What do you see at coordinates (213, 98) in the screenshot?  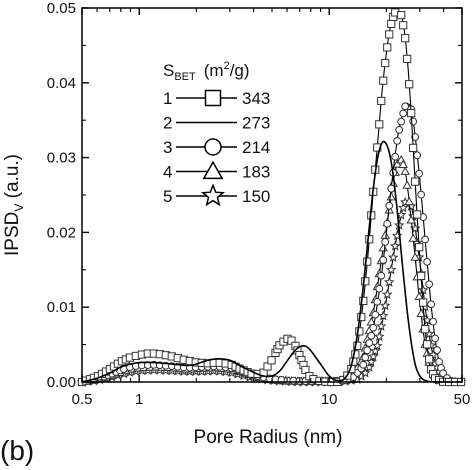 I see `legend-marker-square` at bounding box center [213, 98].